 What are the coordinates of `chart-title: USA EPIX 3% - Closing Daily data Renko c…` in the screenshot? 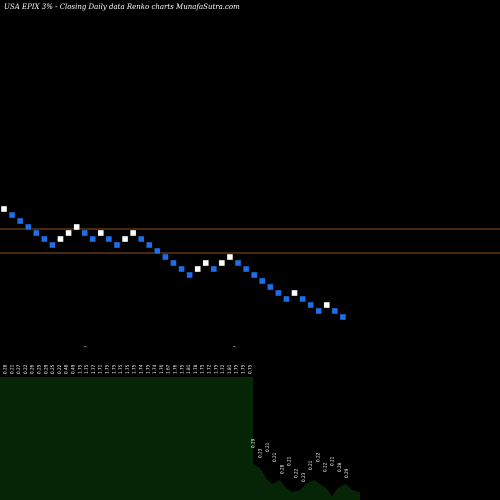 It's located at (122, 7).